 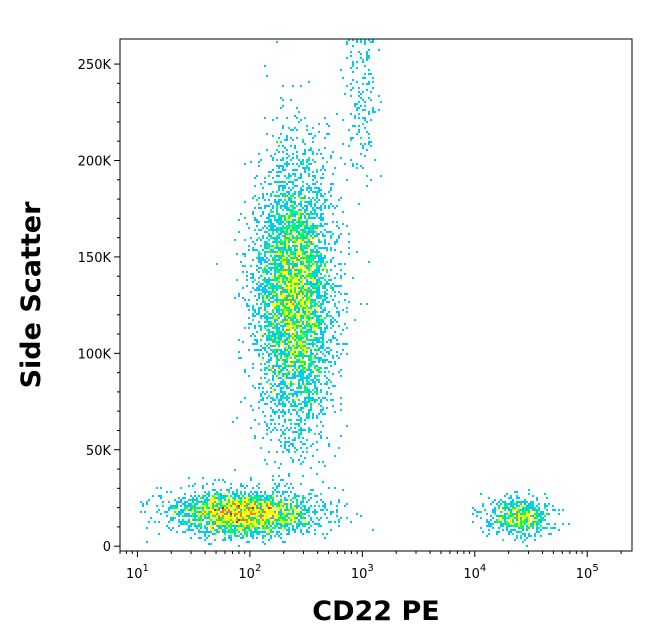 I want to click on y-axis-title: Side Scatter, so click(x=31, y=295).